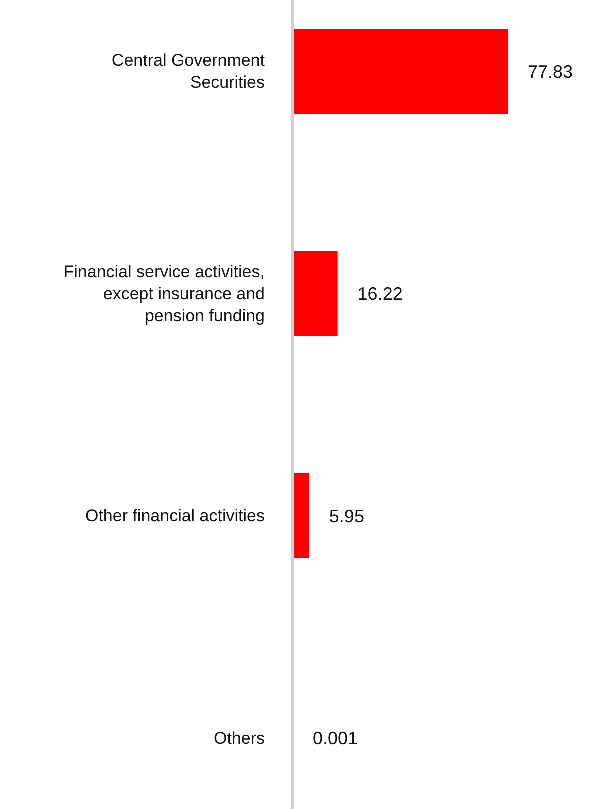  Describe the element at coordinates (175, 516) in the screenshot. I see `y-tick-label: Other financial activities` at that location.